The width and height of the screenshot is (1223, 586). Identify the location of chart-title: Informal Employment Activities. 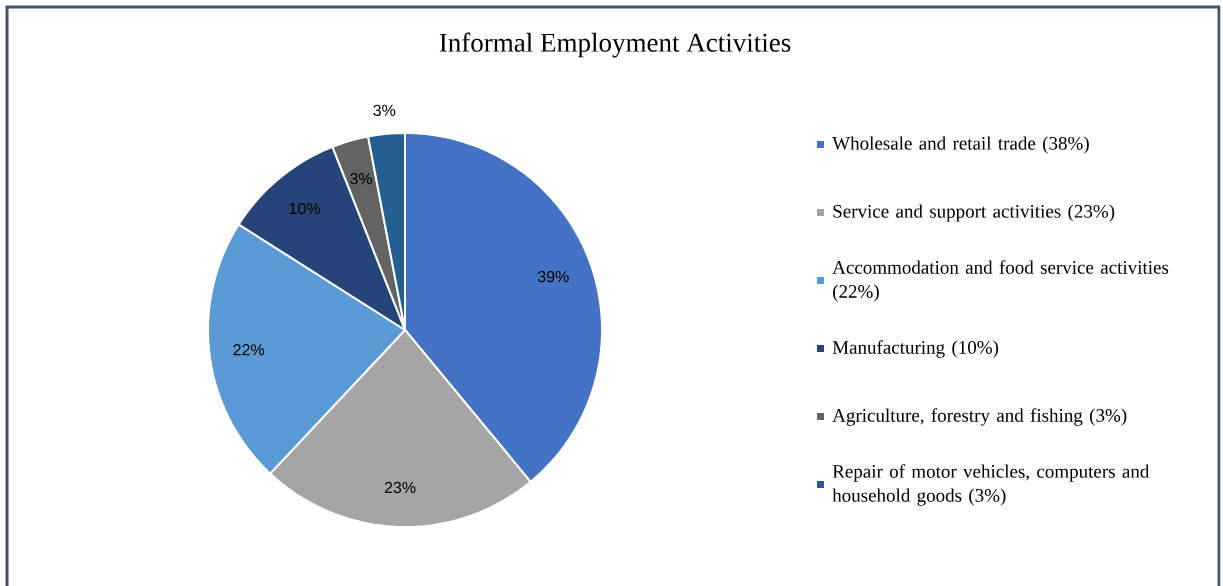
(615, 45).